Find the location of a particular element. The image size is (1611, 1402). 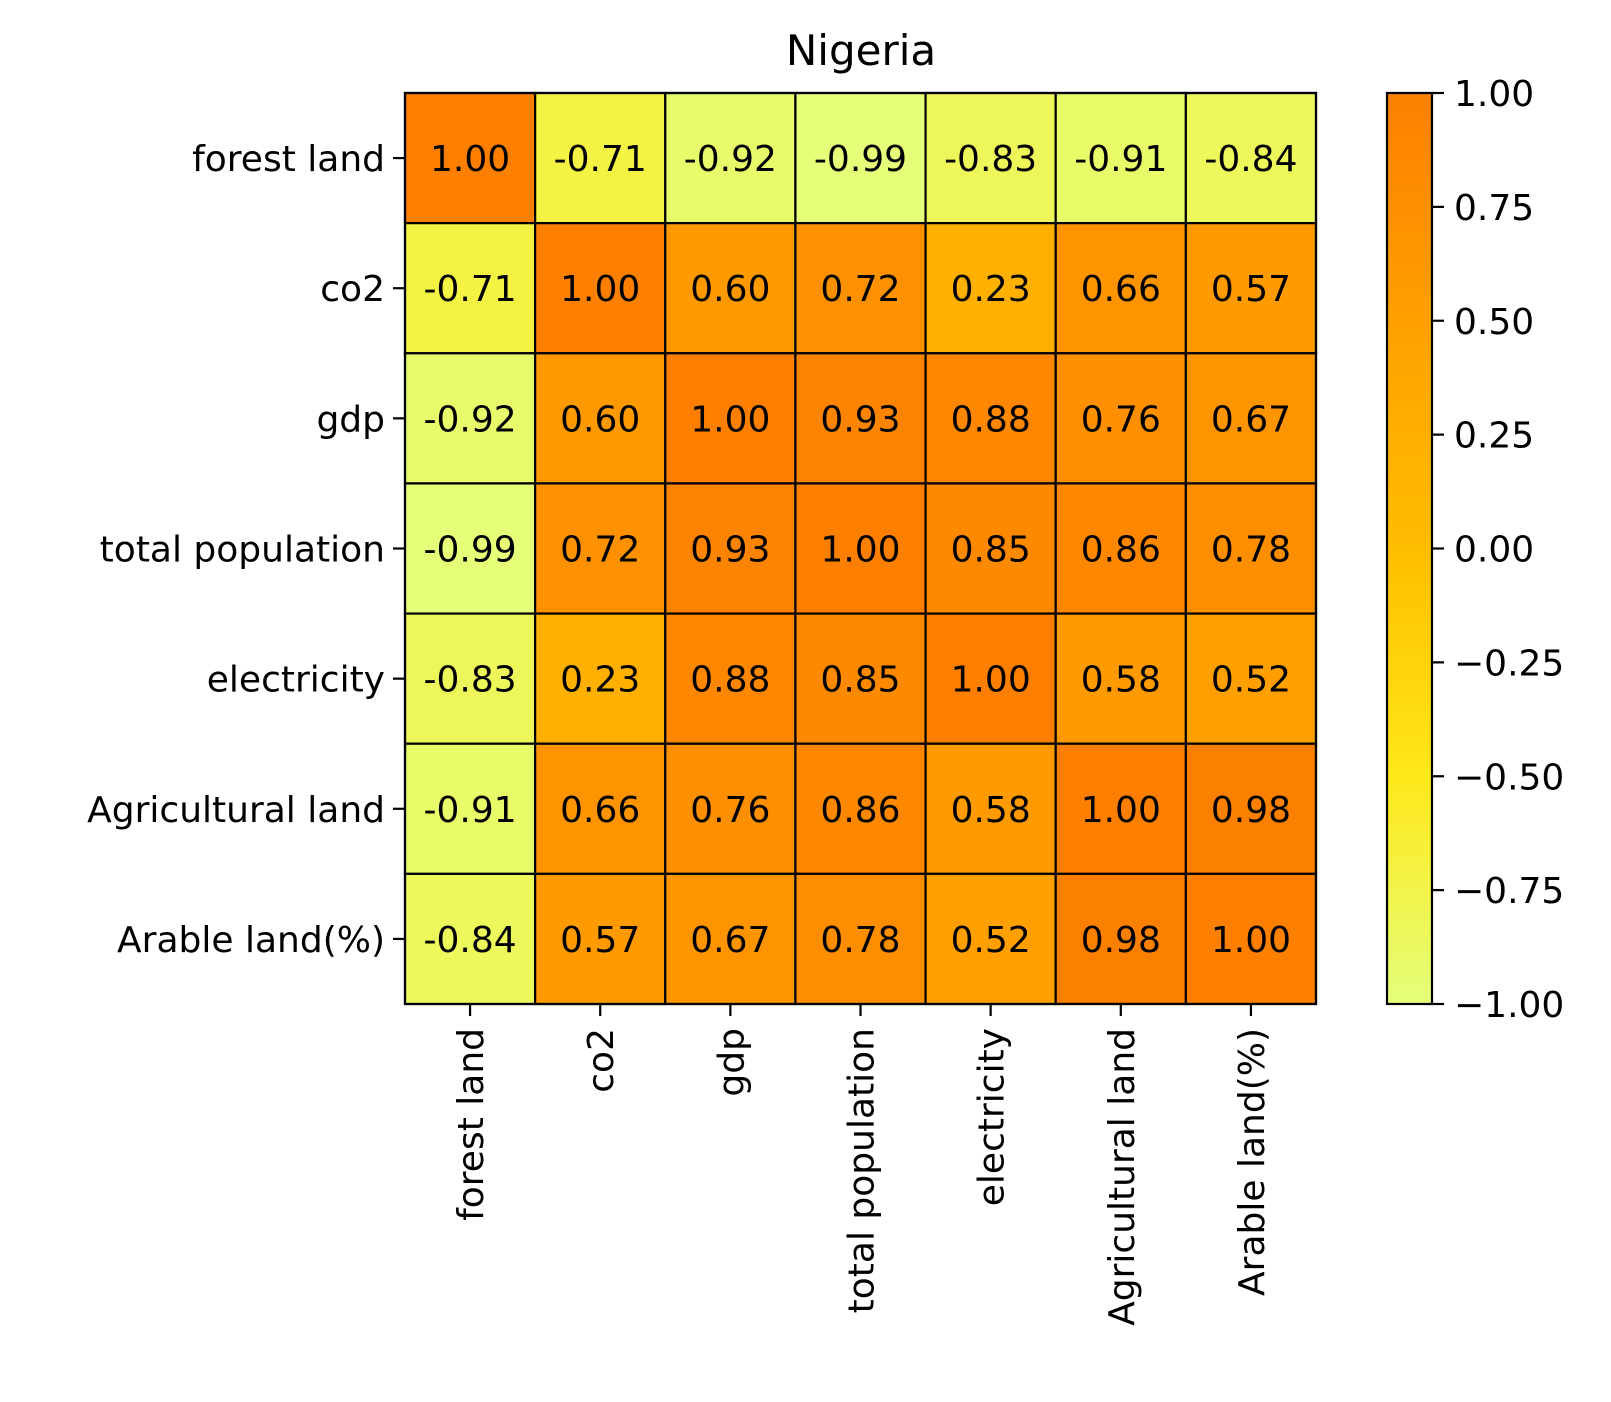

x-tick-label: electricity is located at coordinates (992, 1117).